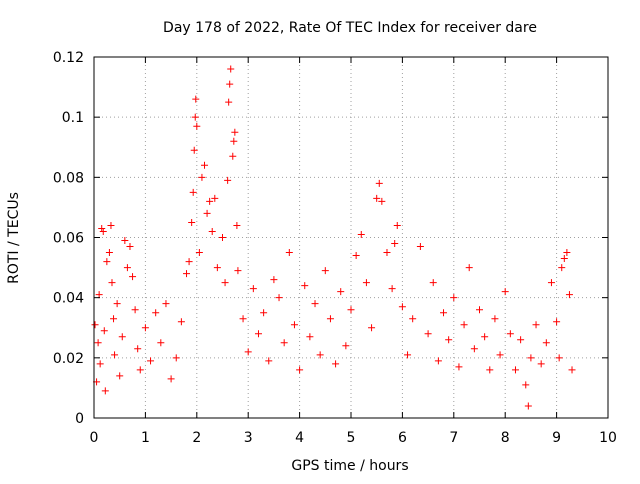 The height and width of the screenshot is (484, 640). What do you see at coordinates (73, 118) in the screenshot?
I see `y-tick-label: 0.1` at bounding box center [73, 118].